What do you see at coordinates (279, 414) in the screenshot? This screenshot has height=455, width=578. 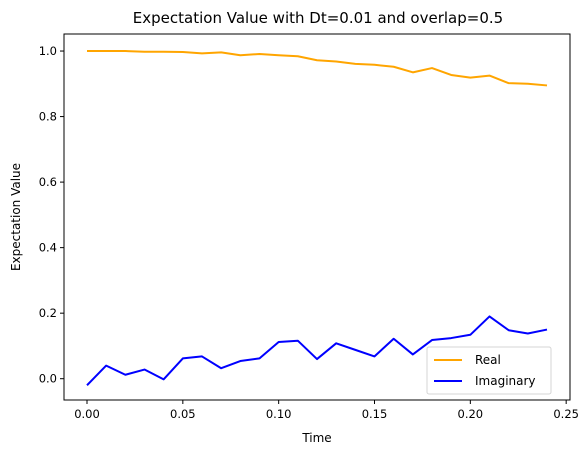 I see `x-tick-label: 0.10` at bounding box center [279, 414].